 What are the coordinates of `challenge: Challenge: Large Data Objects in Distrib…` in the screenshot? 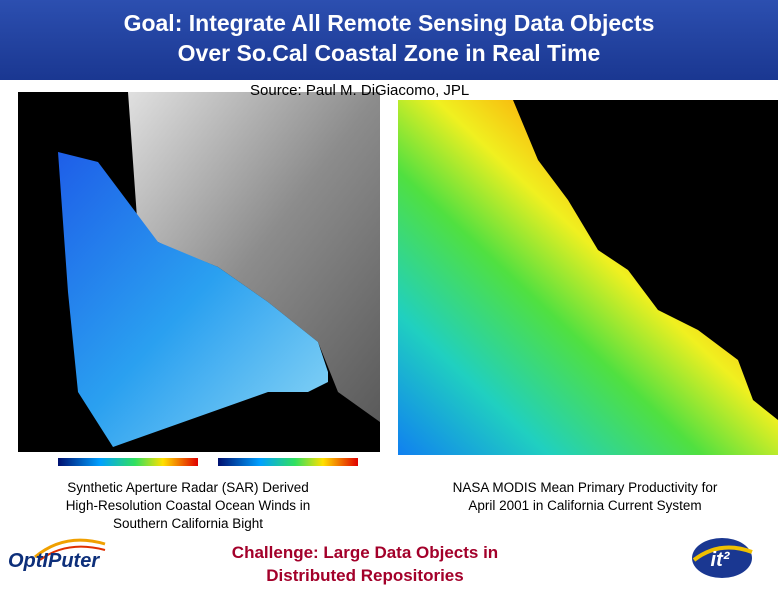 It's located at (365, 564).